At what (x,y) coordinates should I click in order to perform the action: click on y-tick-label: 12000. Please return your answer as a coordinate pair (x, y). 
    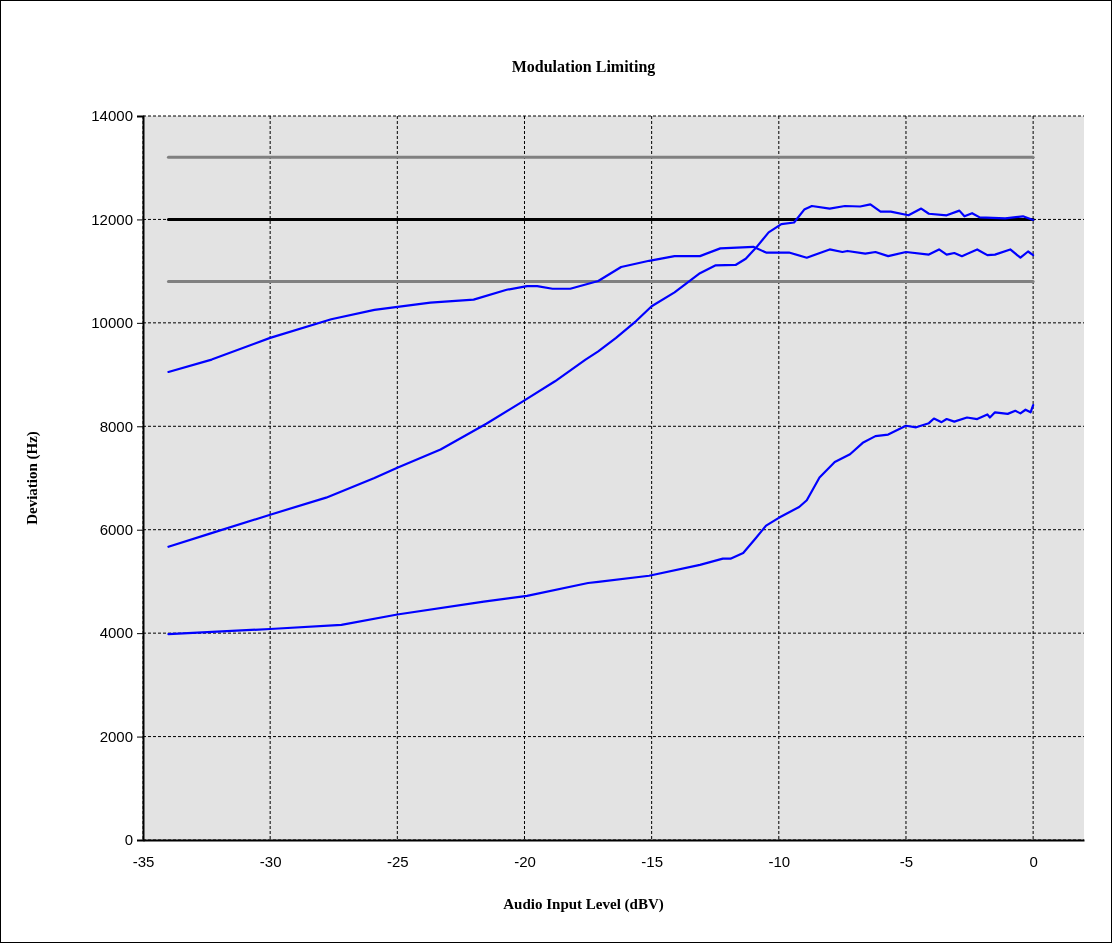
    Looking at the image, I should click on (112, 219).